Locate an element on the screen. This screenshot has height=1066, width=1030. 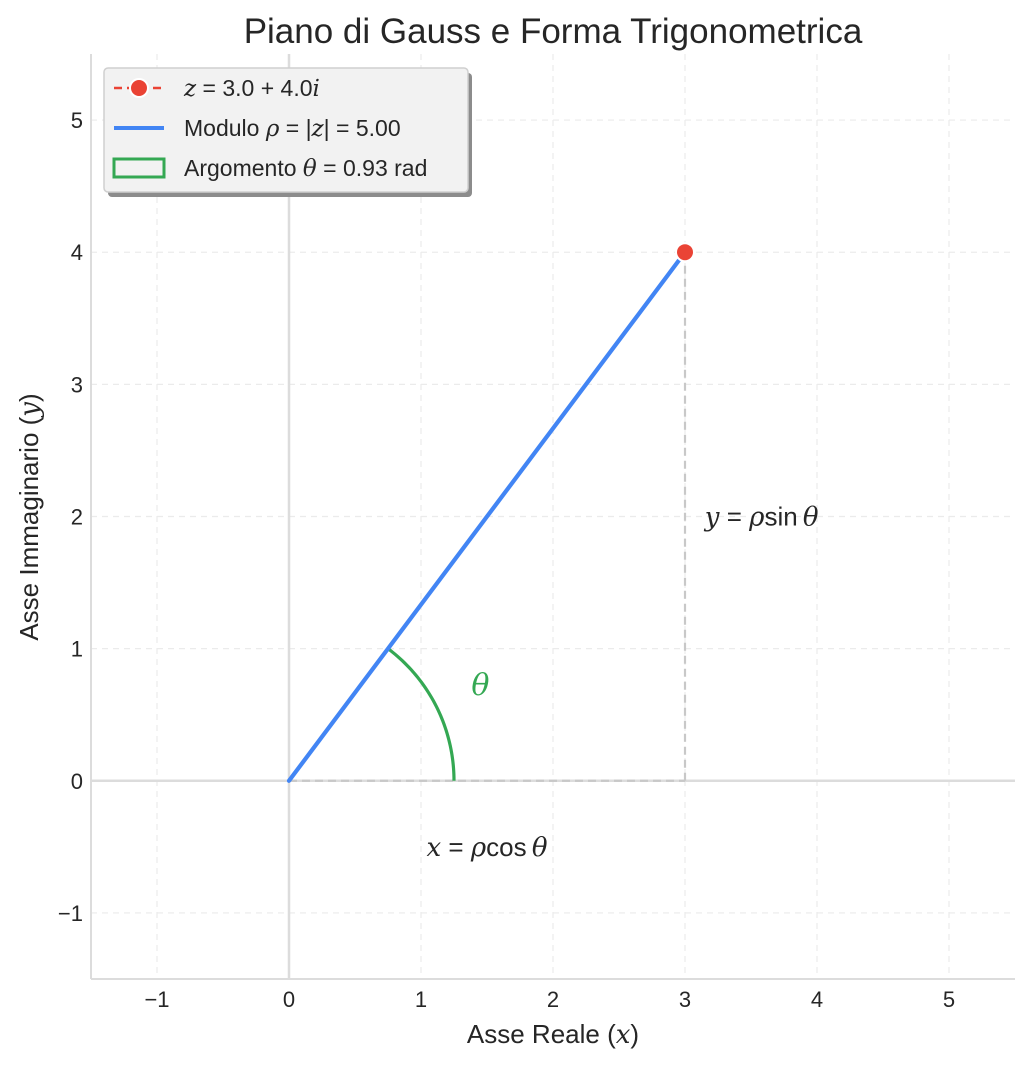
annotation-theta: θ is located at coordinates (480, 685).